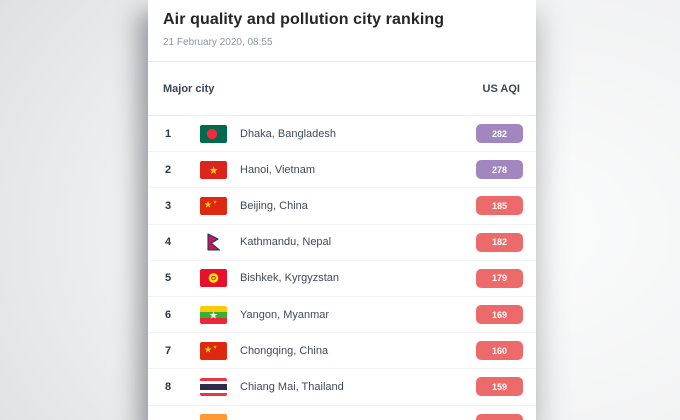  Describe the element at coordinates (213, 386) in the screenshot. I see `thailand-flag-icon` at that location.